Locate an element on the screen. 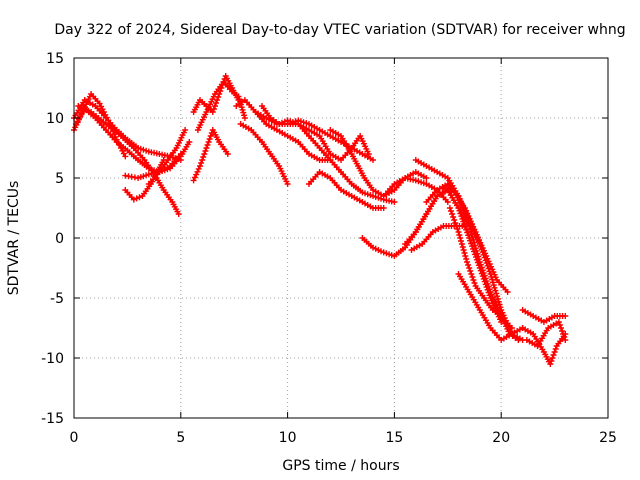 Image resolution: width=640 pixels, height=480 pixels. x-tick-label: 10 is located at coordinates (288, 438).